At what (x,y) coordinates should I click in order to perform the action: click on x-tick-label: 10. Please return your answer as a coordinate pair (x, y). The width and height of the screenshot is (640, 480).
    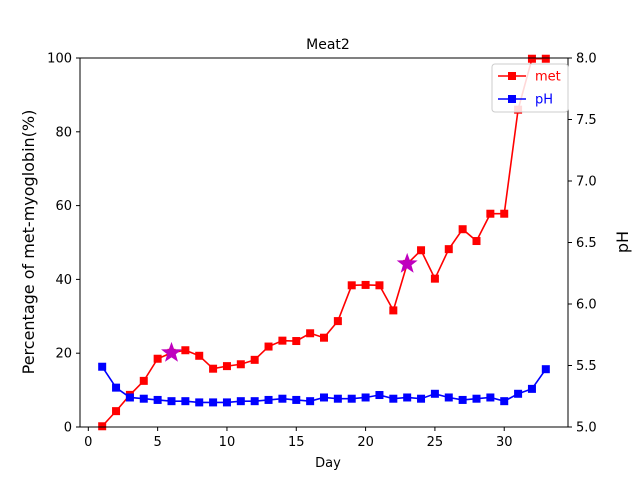
    Looking at the image, I should click on (227, 442).